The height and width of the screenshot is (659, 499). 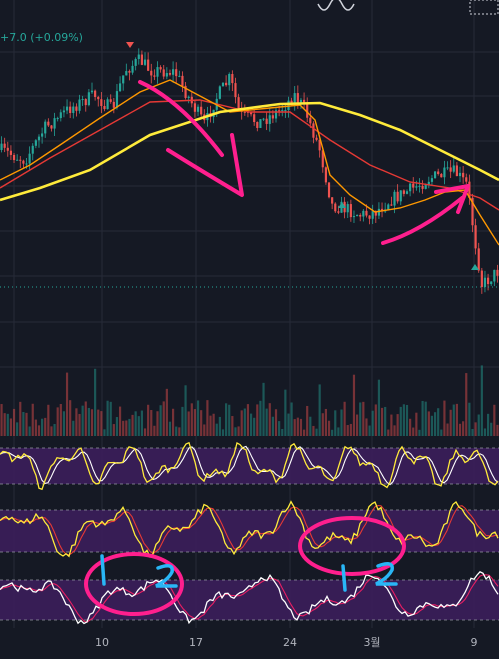 I want to click on wave-icon, so click(x=336, y=5).